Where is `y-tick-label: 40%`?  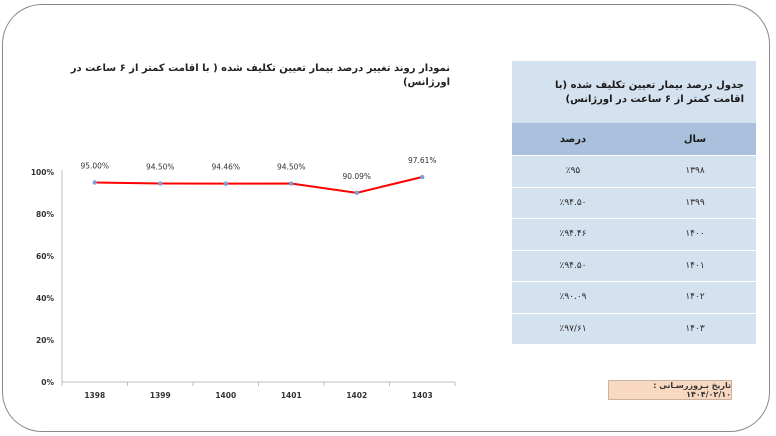
y-tick-label: 40% is located at coordinates (45, 298).